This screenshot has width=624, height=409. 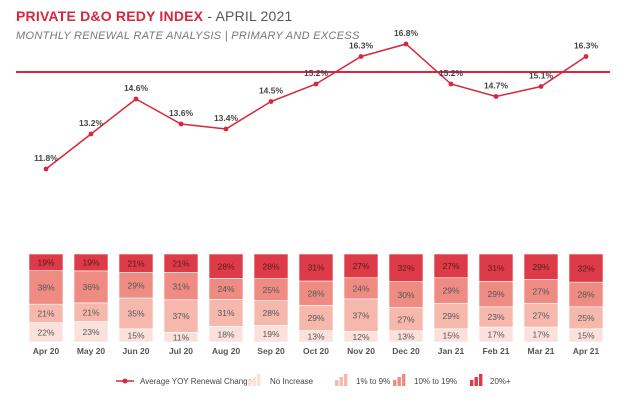 I want to click on line-value-label: 13.2%, so click(x=91, y=123).